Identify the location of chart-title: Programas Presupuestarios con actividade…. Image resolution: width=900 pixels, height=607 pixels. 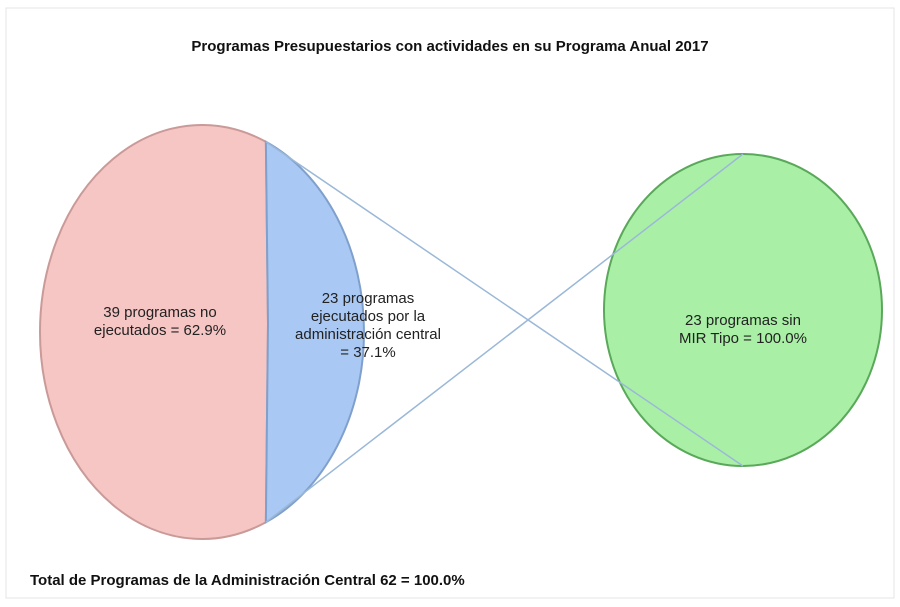
(450, 46).